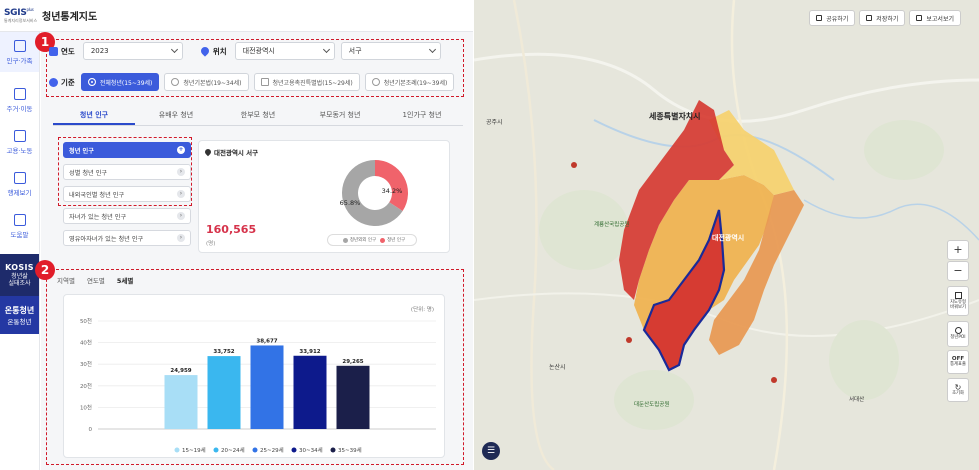 Image resolution: width=979 pixels, height=470 pixels. Describe the element at coordinates (258, 115) in the screenshot. I see `tab-single-parent-youth: 한부모 청년` at that location.